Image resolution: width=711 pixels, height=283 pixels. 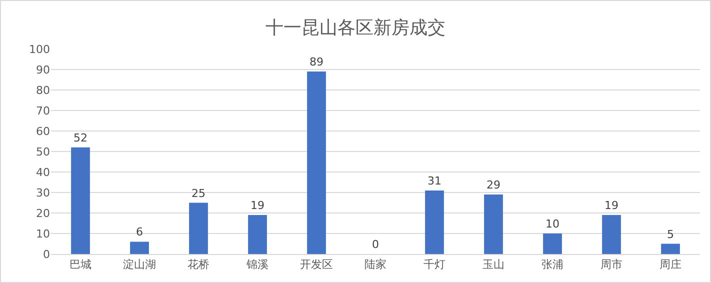 I want to click on x-tick-label: 周市, so click(x=611, y=265).